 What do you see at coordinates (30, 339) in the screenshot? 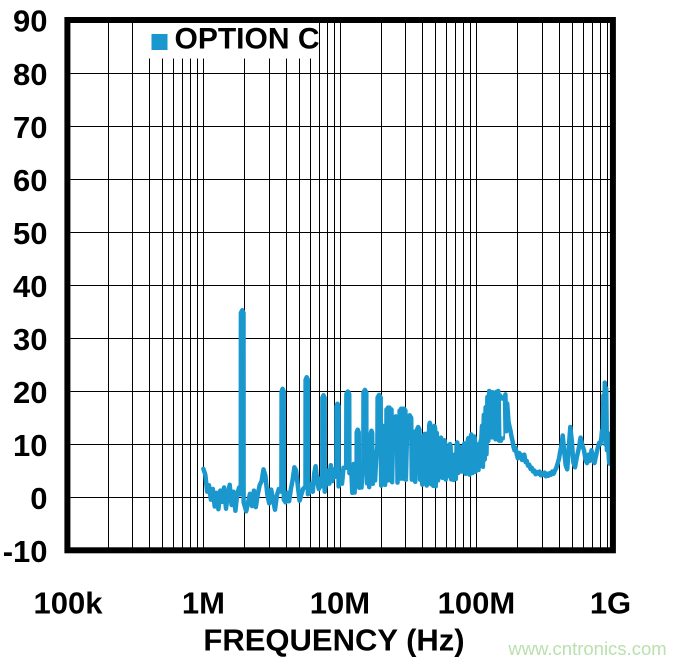
I see `svg-text: 30` at bounding box center [30, 339].